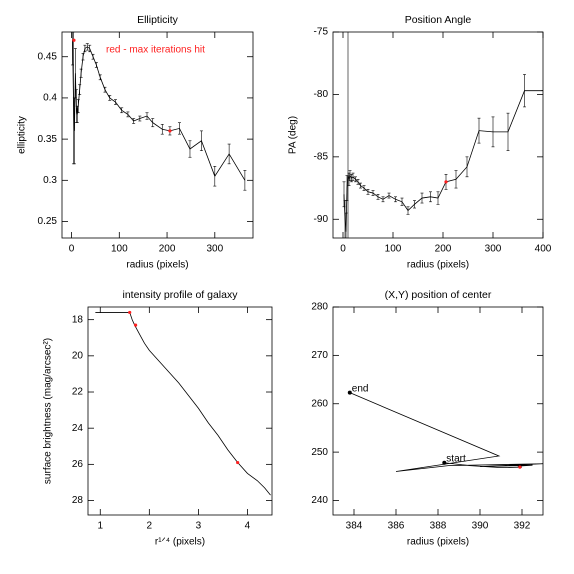 This screenshot has width=574, height=574. Describe the element at coordinates (155, 50) in the screenshot. I see `annotation-note: red - max iterations hit` at that location.